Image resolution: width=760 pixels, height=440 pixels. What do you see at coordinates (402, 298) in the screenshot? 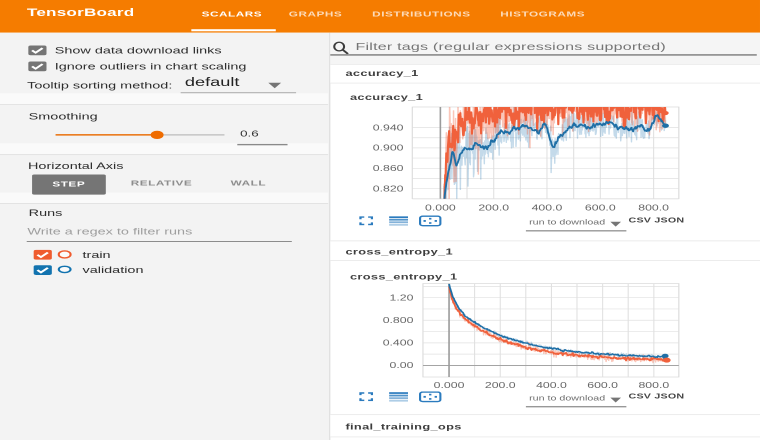
I see `svg-text: 1.20` at bounding box center [402, 298].